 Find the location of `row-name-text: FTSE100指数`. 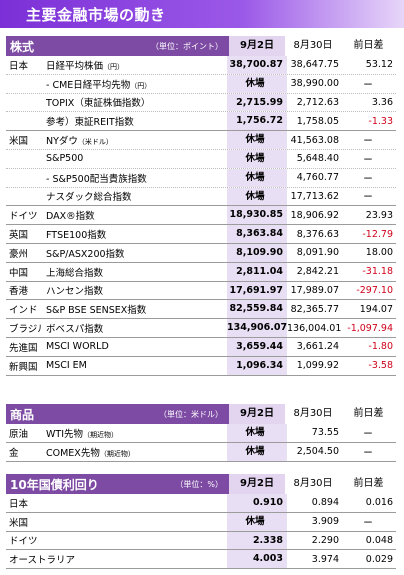

row-name-text: FTSE100指数 is located at coordinates (76, 236).